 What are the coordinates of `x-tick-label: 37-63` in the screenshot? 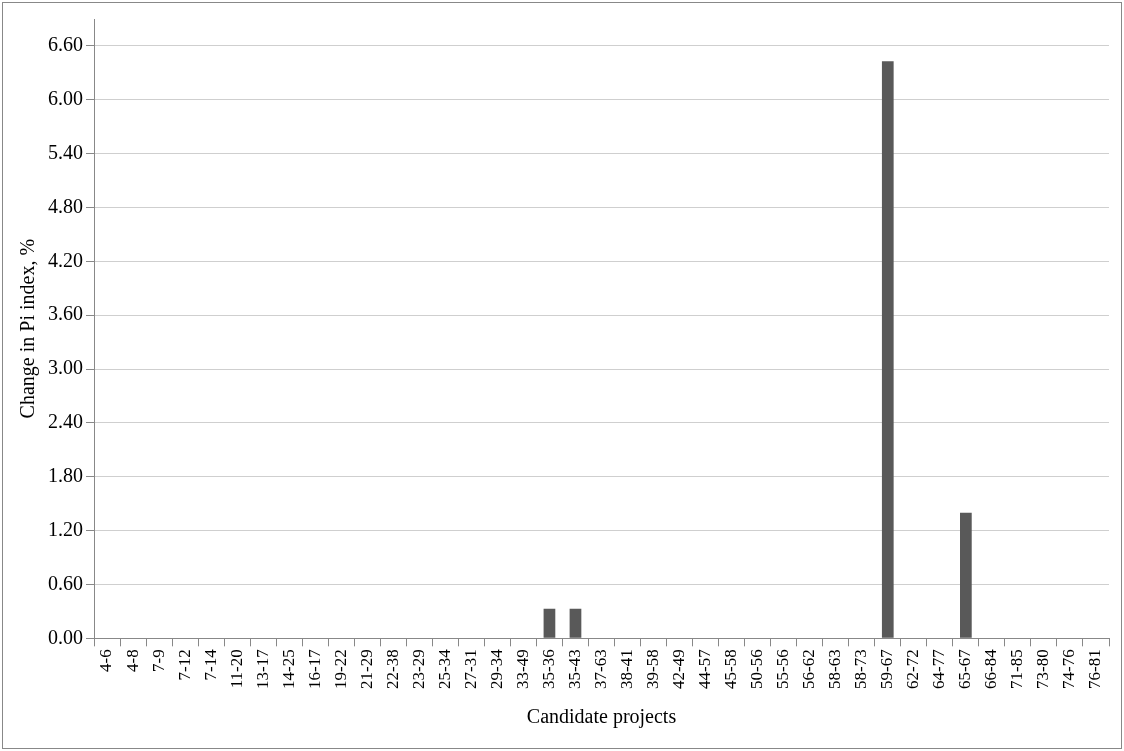 It's located at (600, 669).